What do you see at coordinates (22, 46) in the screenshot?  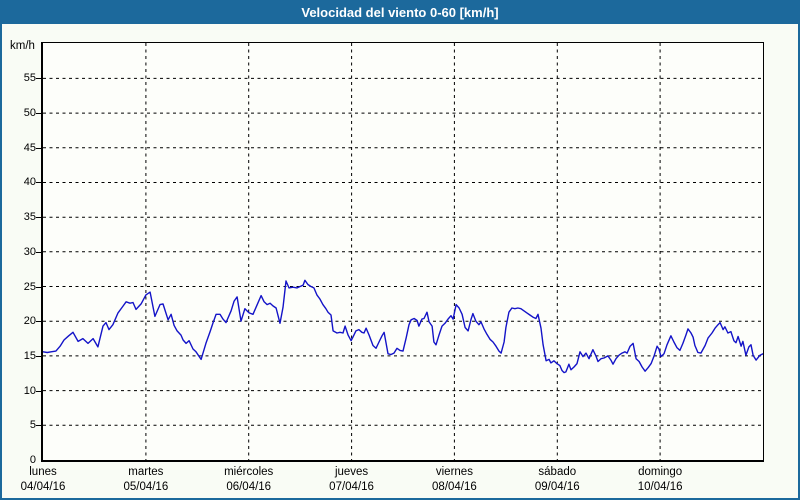 I see `y-axis-unit-label: km/h` at bounding box center [22, 46].